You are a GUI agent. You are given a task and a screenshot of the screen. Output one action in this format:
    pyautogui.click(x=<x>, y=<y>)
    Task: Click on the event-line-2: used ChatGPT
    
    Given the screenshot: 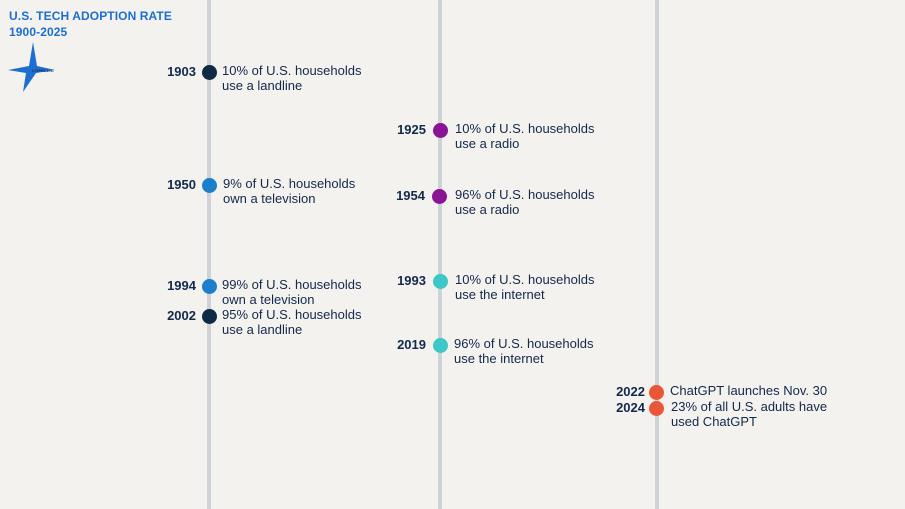 What is the action you would take?
    pyautogui.click(x=714, y=421)
    